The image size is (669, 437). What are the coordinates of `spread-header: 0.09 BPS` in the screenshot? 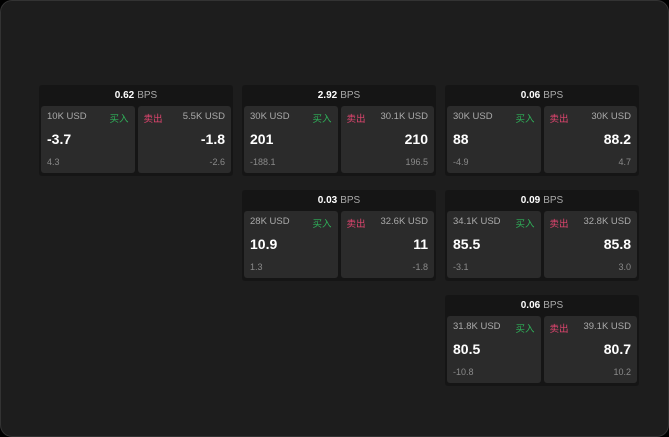 It's located at (542, 200).